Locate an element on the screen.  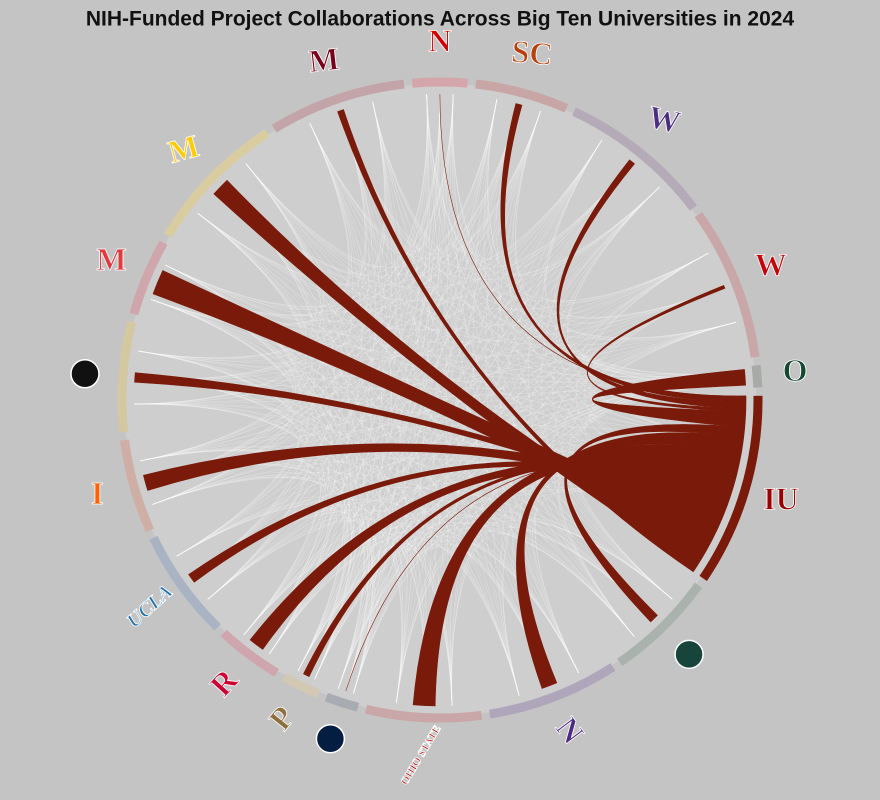
university-logo: IU is located at coordinates (781, 499).